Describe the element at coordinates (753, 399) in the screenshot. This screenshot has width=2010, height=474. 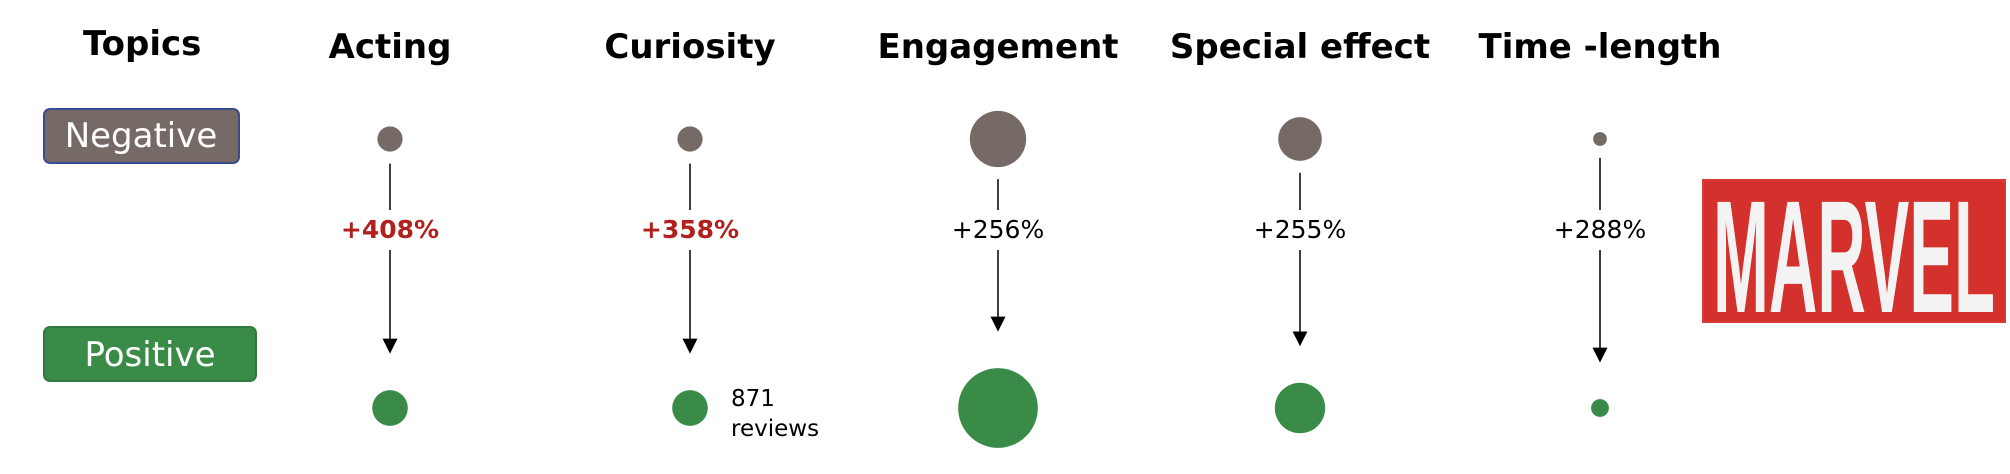
I see `legend-count: 871` at that location.